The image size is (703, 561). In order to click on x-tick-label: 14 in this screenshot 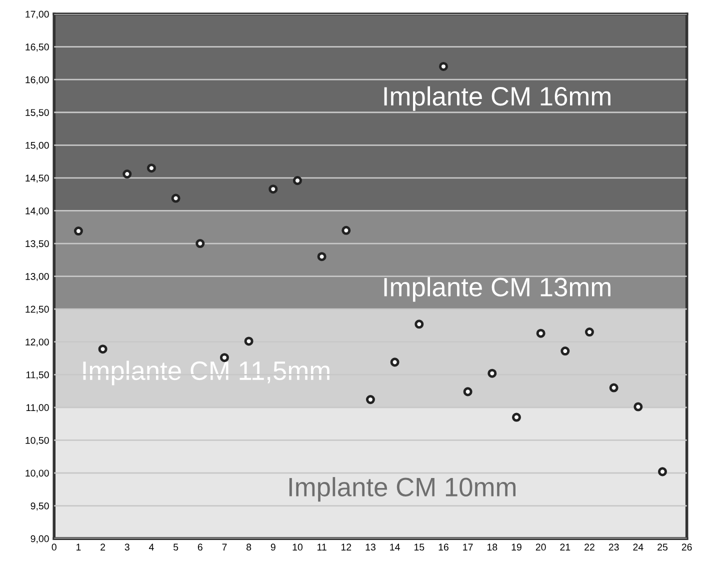, I will do `click(395, 547)`.